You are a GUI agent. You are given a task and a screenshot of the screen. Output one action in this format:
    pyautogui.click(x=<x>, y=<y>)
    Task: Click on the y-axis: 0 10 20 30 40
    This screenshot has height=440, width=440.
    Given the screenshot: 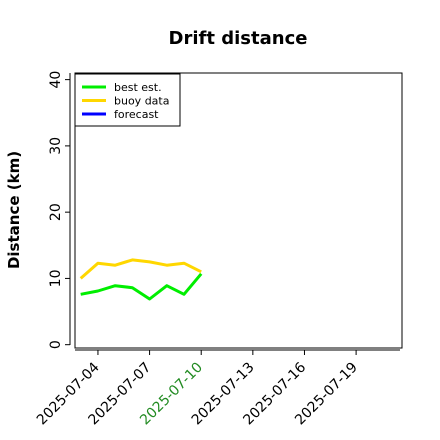 What is the action you would take?
    pyautogui.click(x=59, y=210)
    